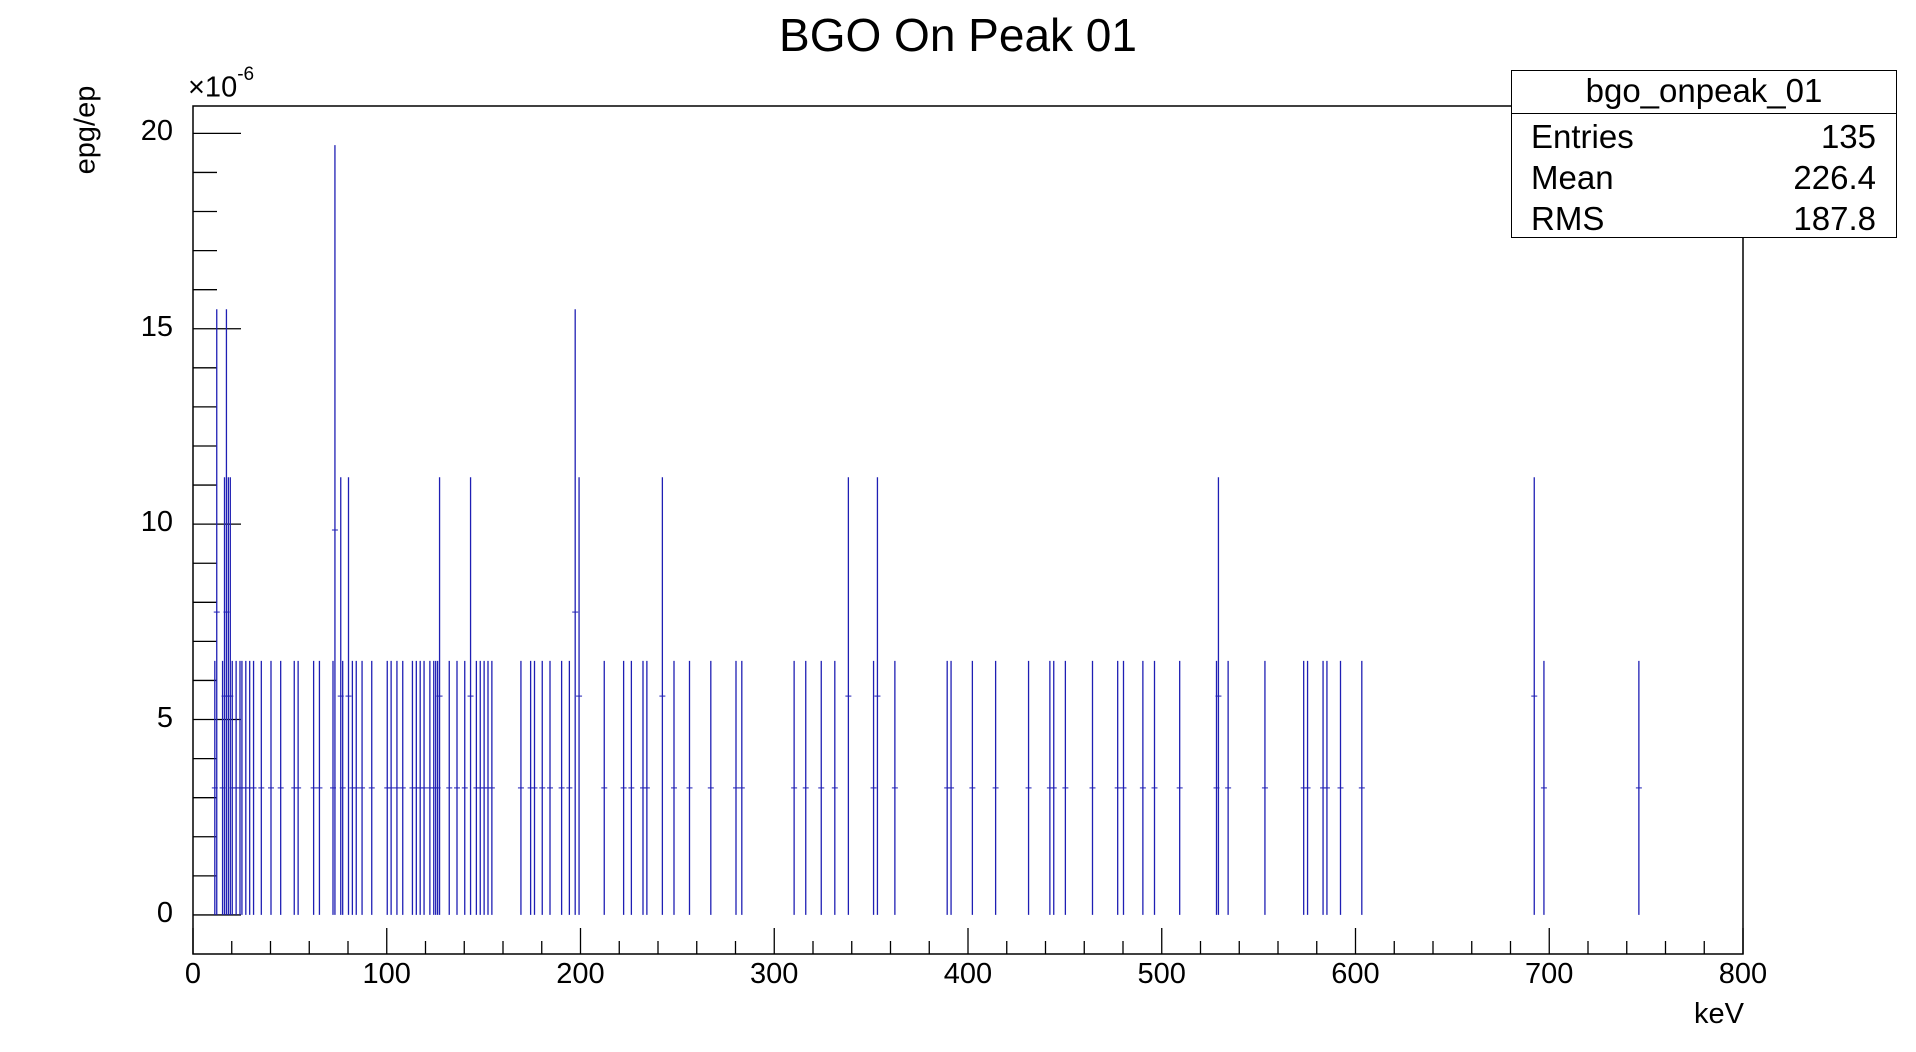 This screenshot has height=1052, width=1916. Describe the element at coordinates (1704, 175) in the screenshot. I see `stats-row-mean: Mean 226.4` at that location.